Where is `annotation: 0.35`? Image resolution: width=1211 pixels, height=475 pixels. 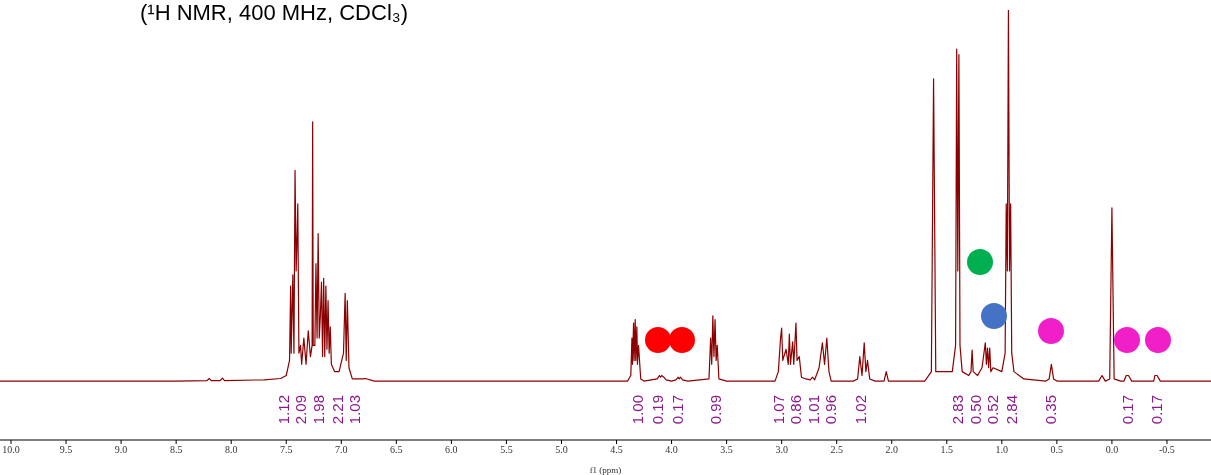
annotation: 0.35 is located at coordinates (1050, 410).